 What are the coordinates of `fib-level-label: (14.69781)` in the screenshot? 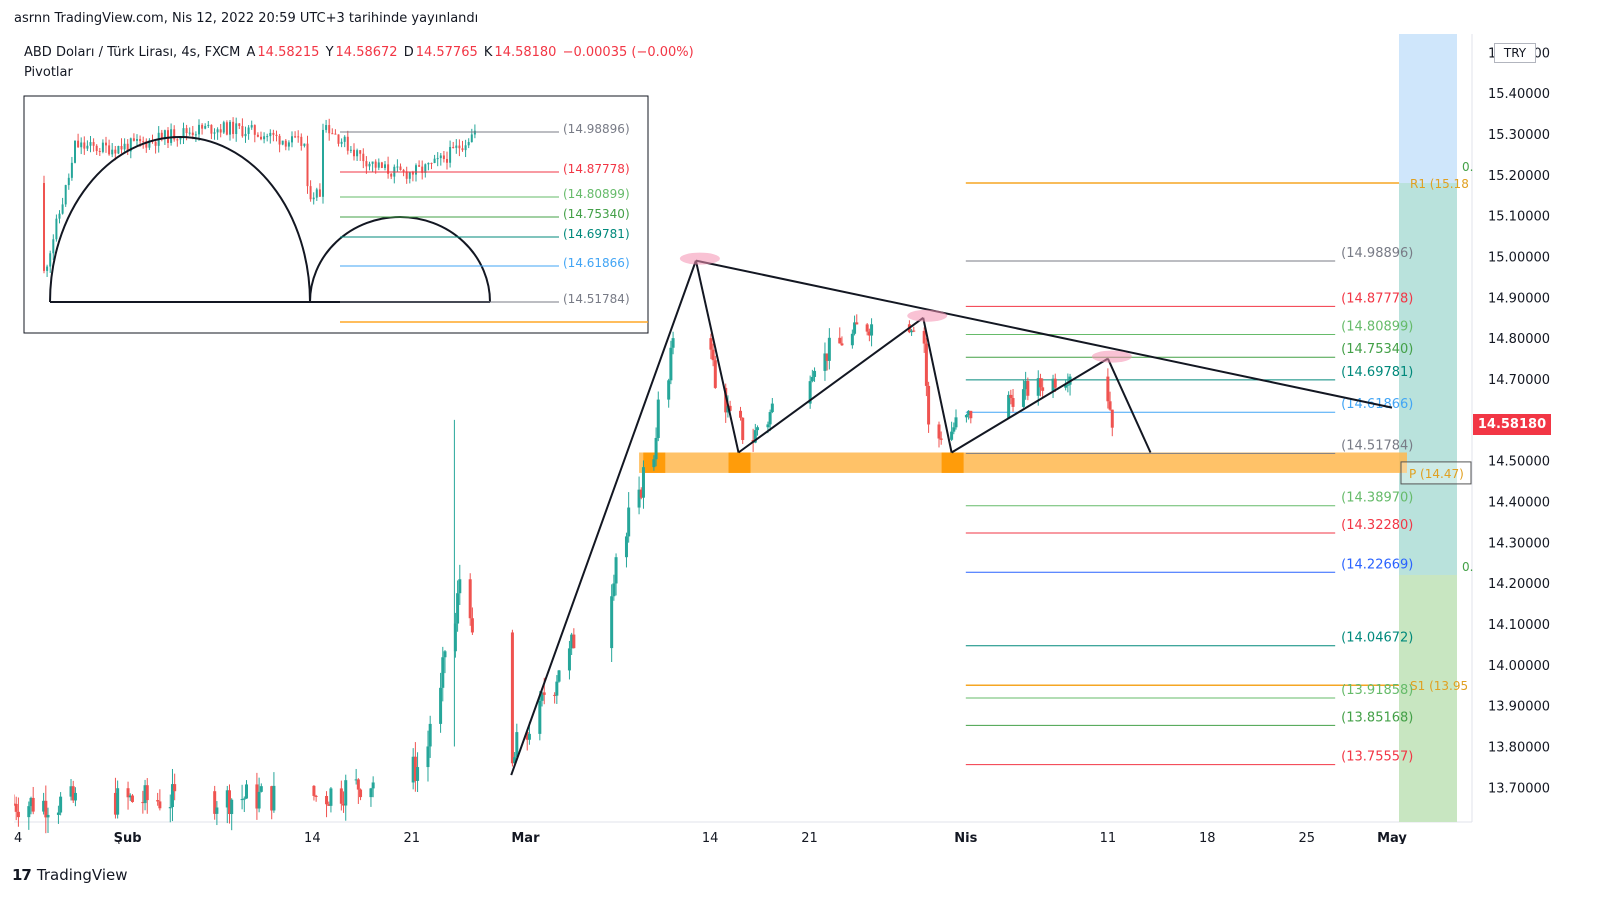 It's located at (1377, 372).